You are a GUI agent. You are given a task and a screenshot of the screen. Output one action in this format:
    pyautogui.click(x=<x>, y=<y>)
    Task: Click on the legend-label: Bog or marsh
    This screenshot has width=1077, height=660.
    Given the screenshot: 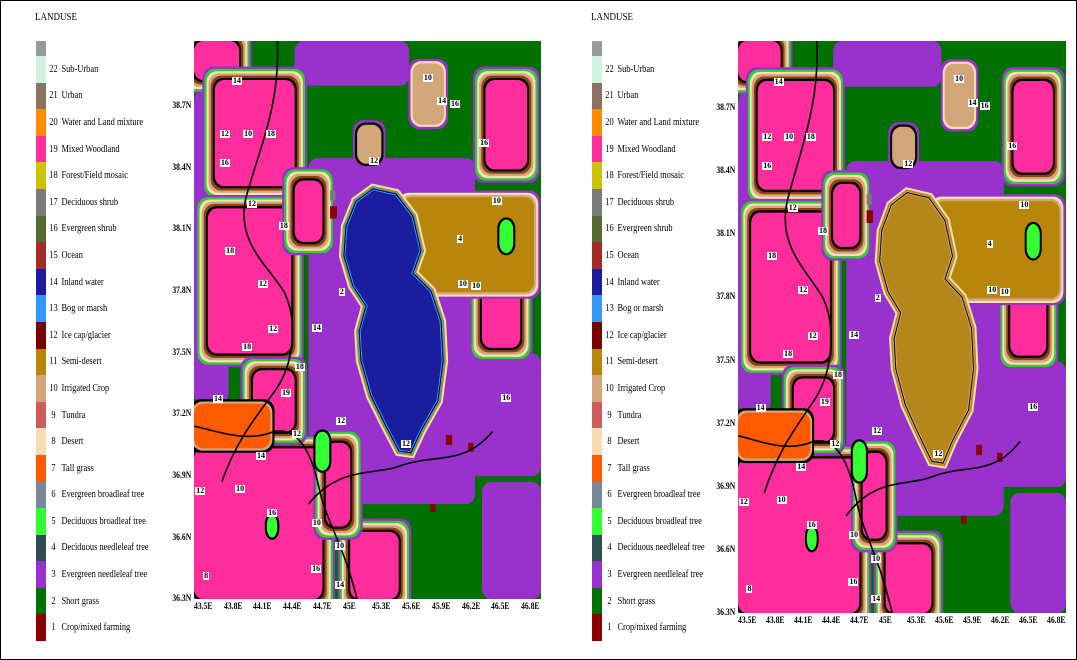 What is the action you would take?
    pyautogui.click(x=84, y=309)
    